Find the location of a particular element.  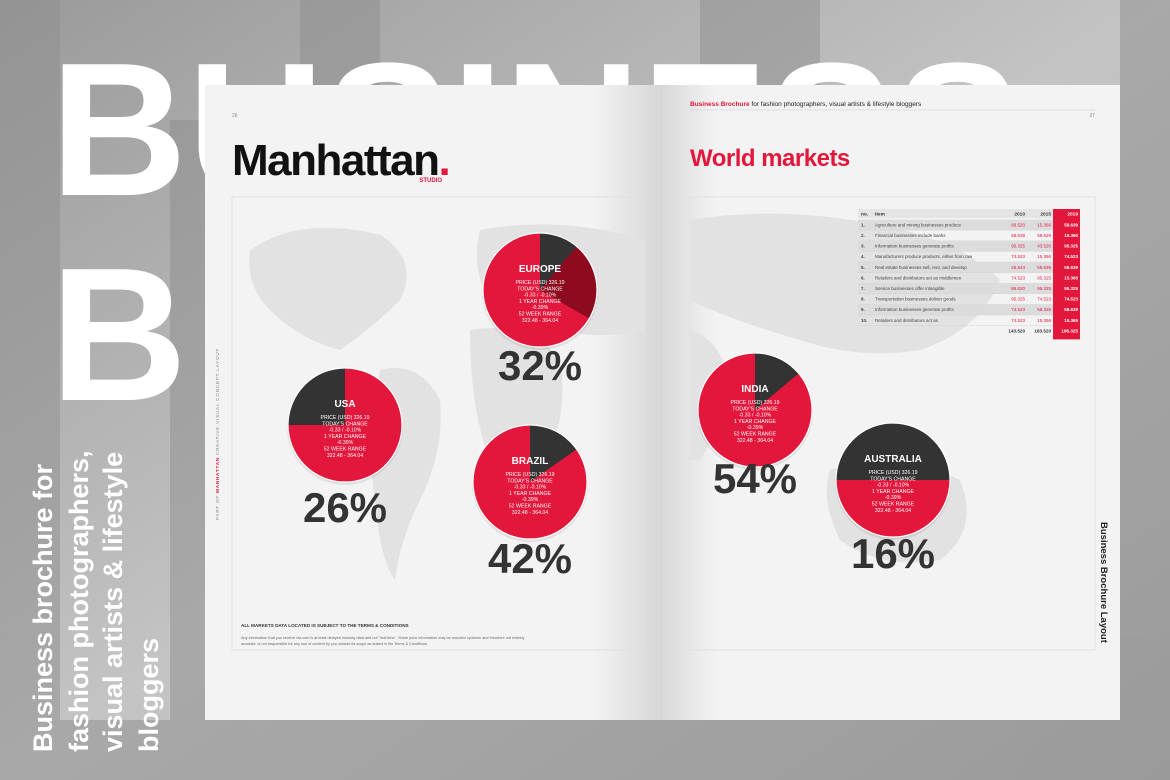

header-bold: Business Brochure is located at coordinates (720, 104).